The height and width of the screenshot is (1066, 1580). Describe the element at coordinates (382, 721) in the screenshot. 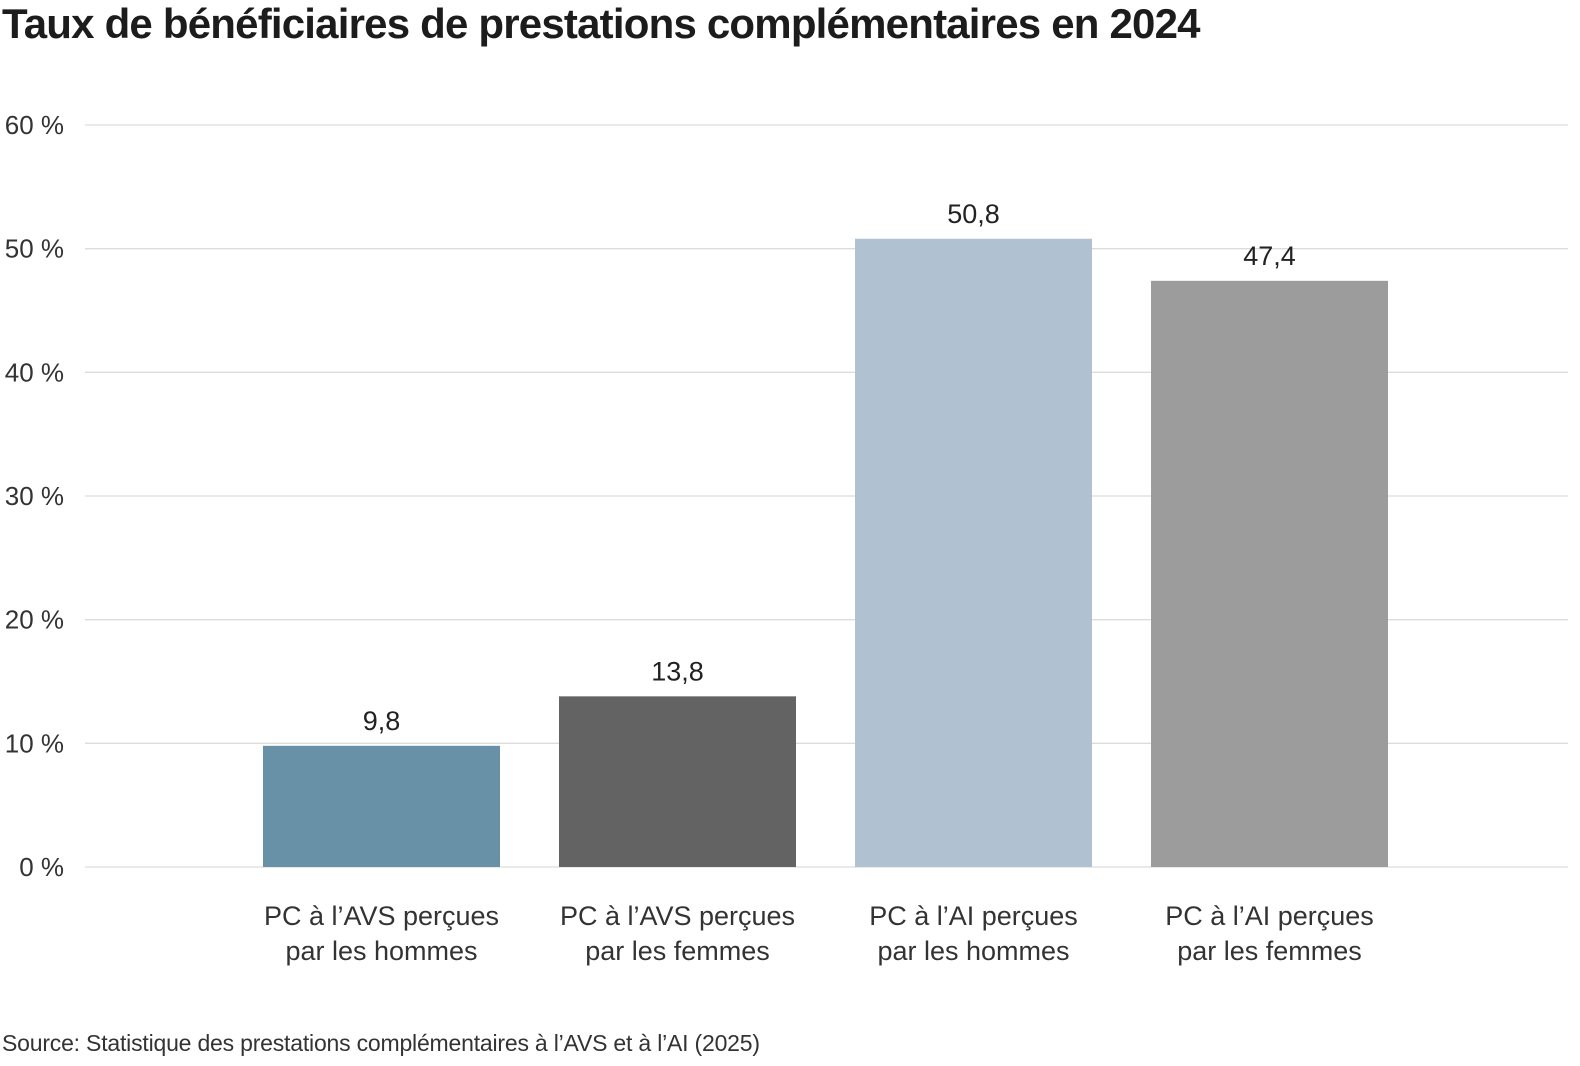

I see `value-label: 9,8` at that location.